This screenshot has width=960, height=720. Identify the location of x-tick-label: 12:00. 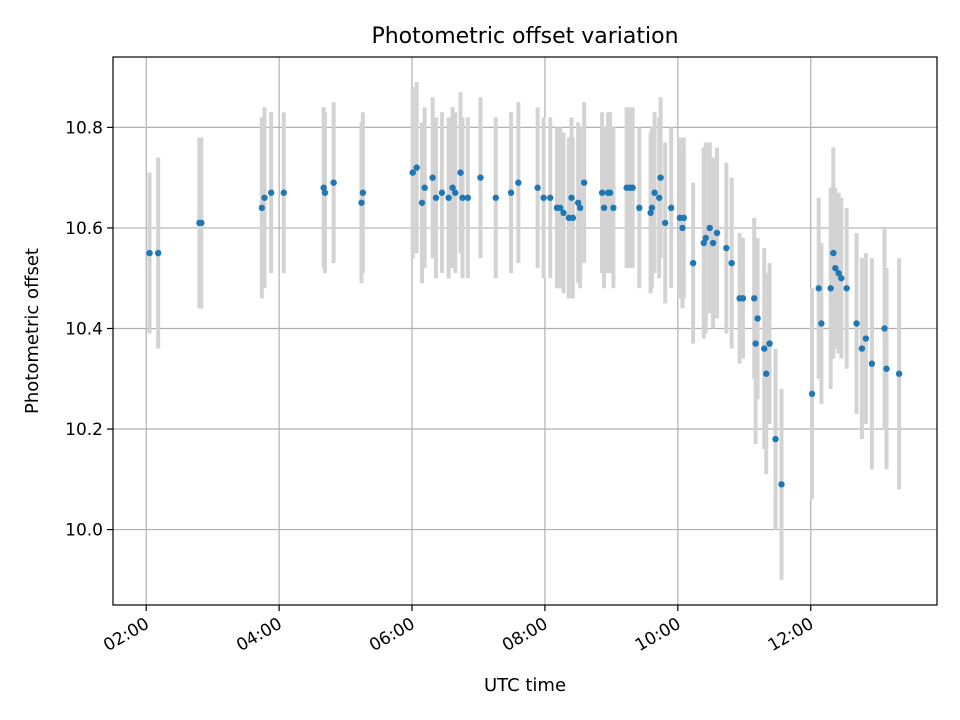
(791, 635).